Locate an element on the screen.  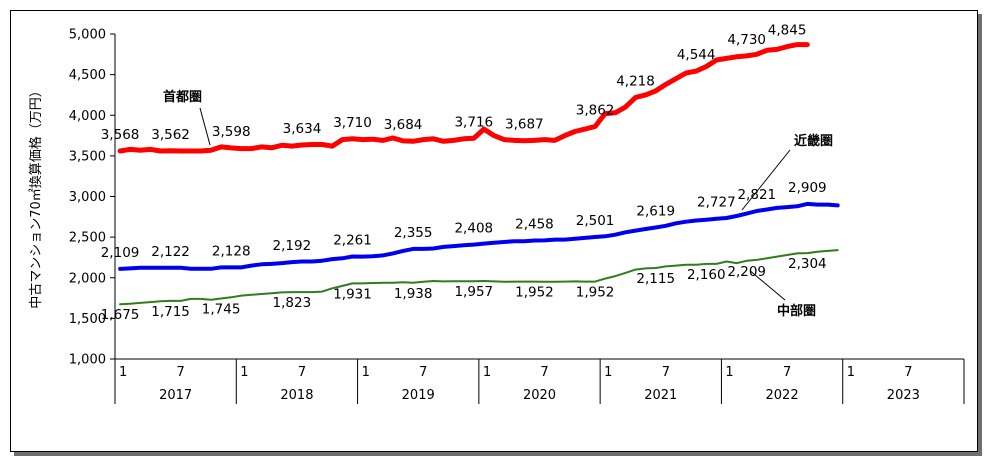
data-label: 2,458 is located at coordinates (534, 225).